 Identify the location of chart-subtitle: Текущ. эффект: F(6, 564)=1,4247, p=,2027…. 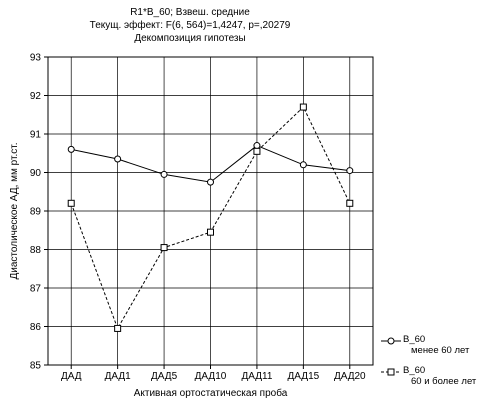
(190, 25).